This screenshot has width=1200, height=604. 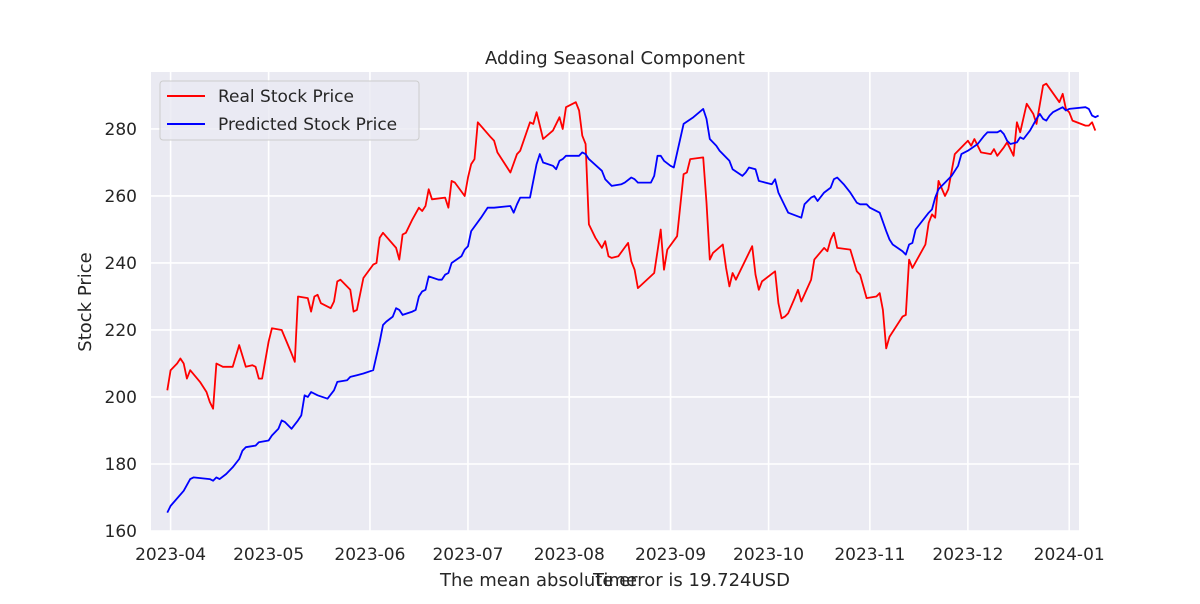 I want to click on x-tick-label: 2023-10, so click(x=768, y=555).